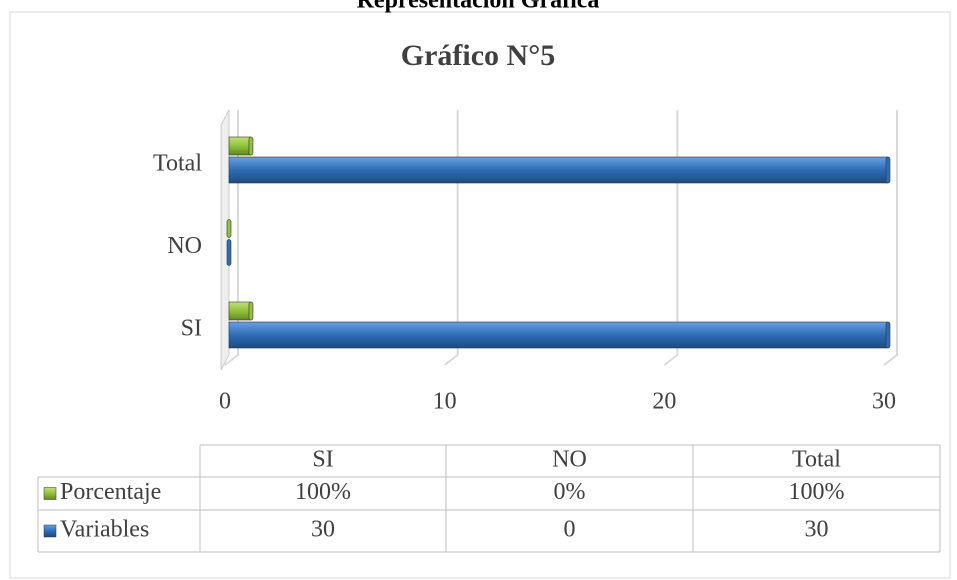  I want to click on table-cell: 0%, so click(570, 492).